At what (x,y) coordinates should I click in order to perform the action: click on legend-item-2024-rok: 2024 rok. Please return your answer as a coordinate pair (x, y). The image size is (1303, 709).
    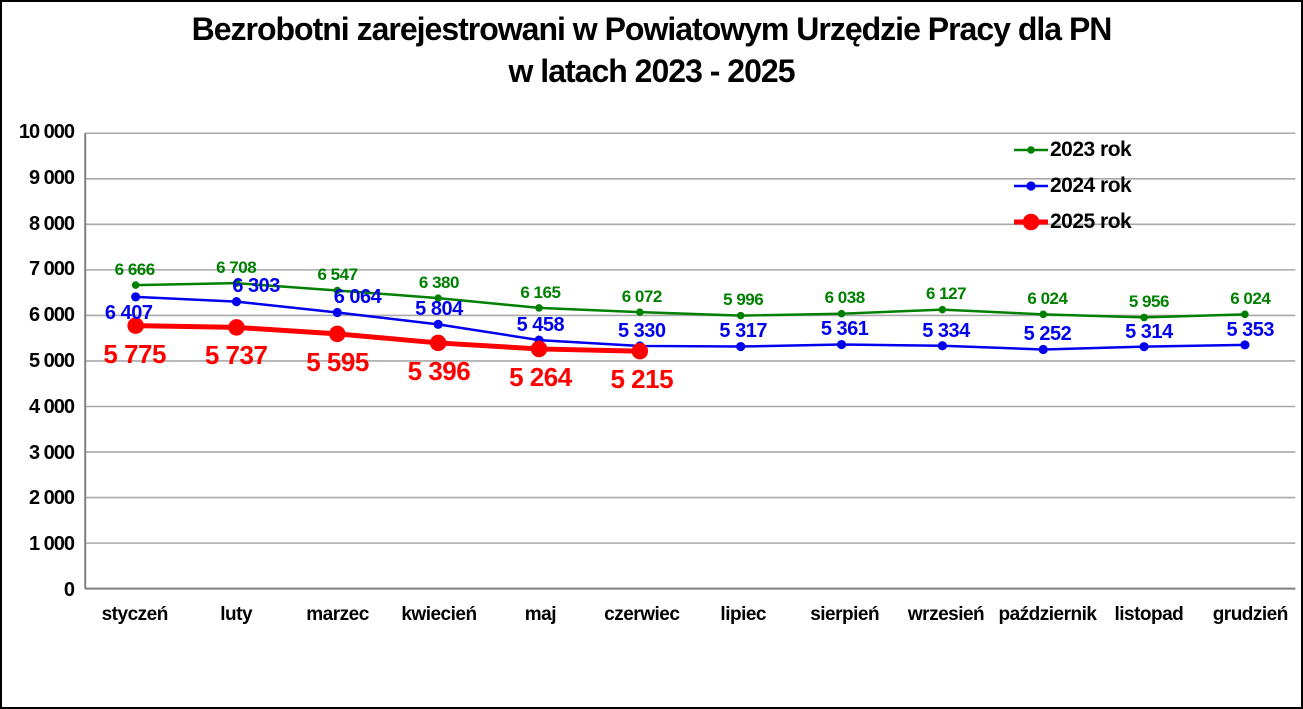
    Looking at the image, I should click on (1073, 186).